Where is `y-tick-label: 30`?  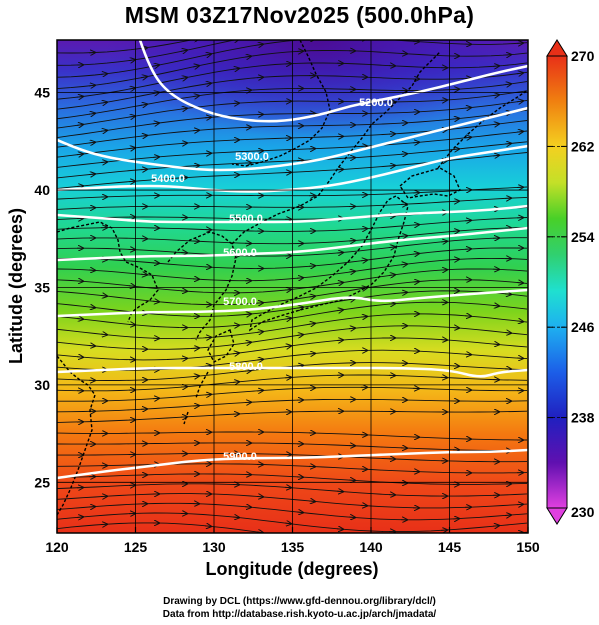
y-tick-label: 30 is located at coordinates (42, 385).